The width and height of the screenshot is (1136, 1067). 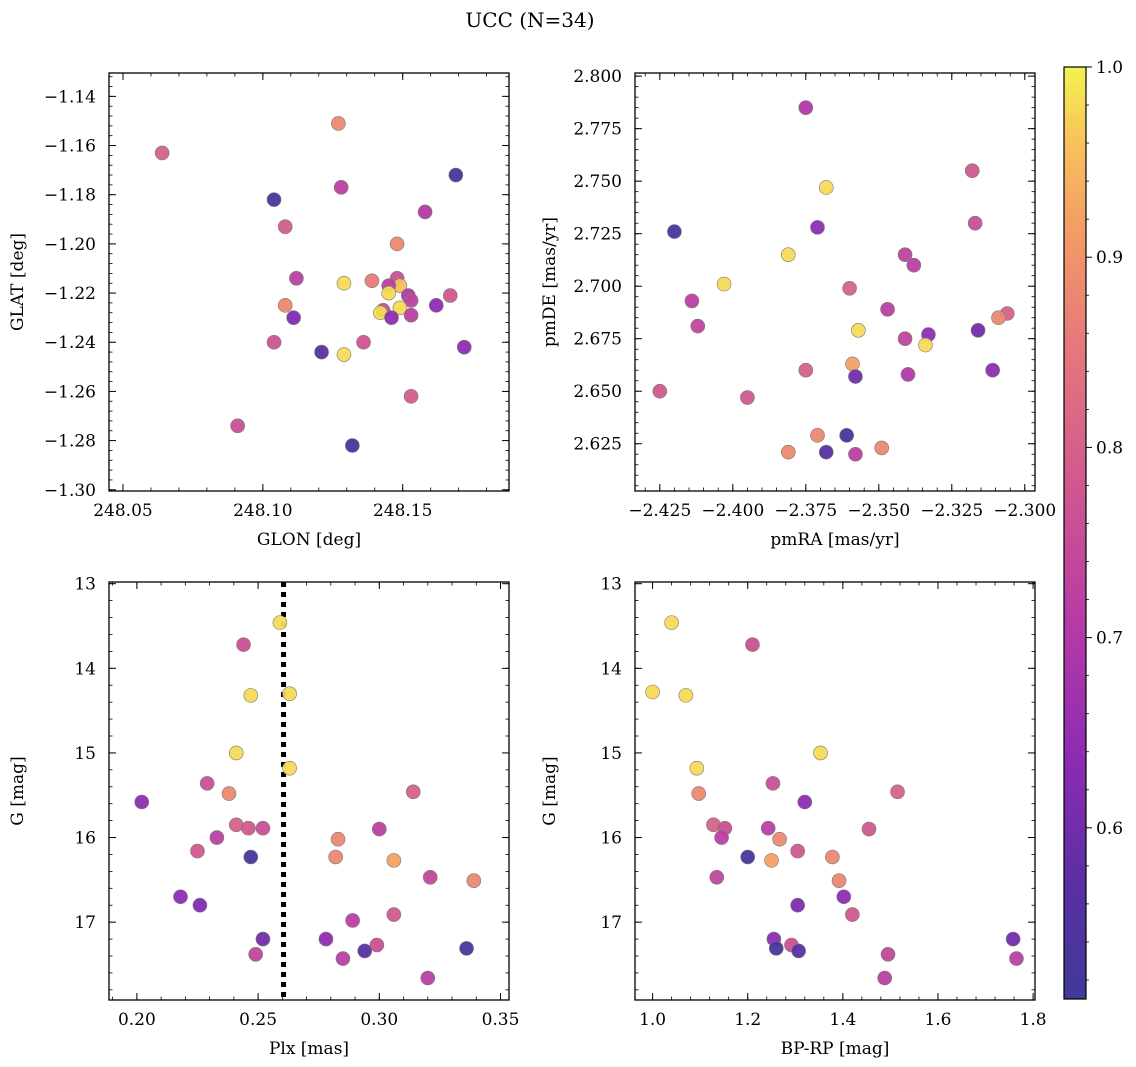 What do you see at coordinates (550, 790) in the screenshot?
I see `y-axis-label: G [mag]` at bounding box center [550, 790].